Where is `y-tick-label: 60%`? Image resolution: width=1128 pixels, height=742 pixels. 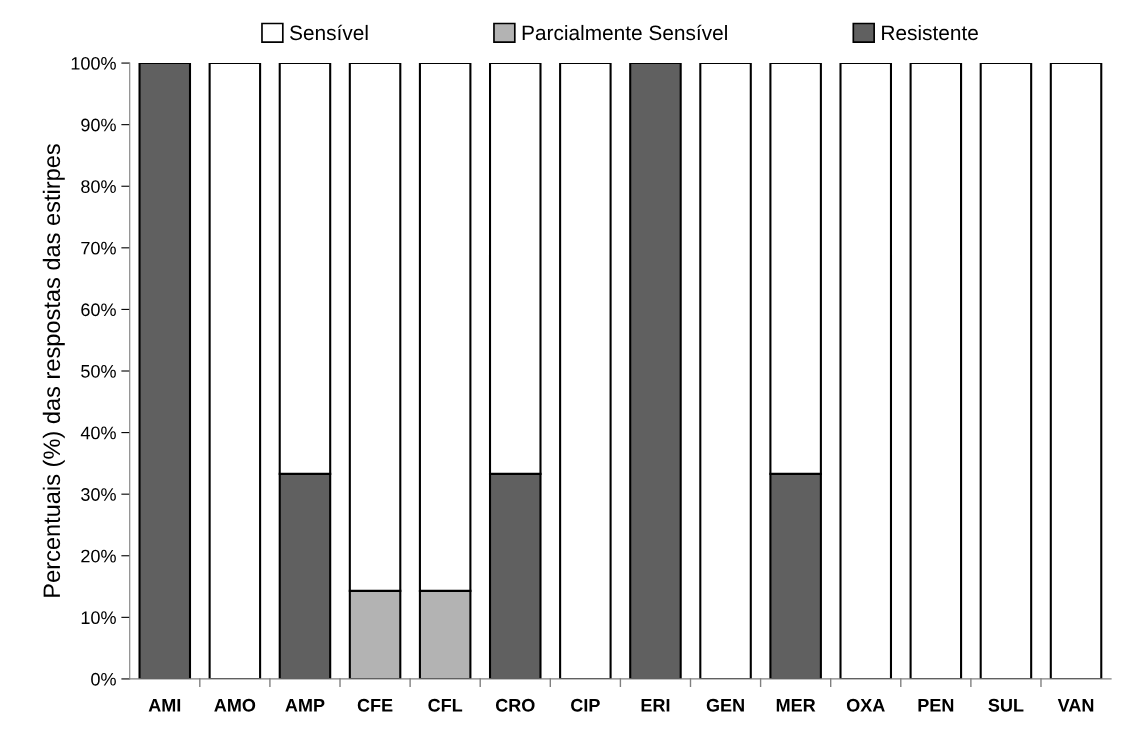 y-tick-label: 60% is located at coordinates (98, 310).